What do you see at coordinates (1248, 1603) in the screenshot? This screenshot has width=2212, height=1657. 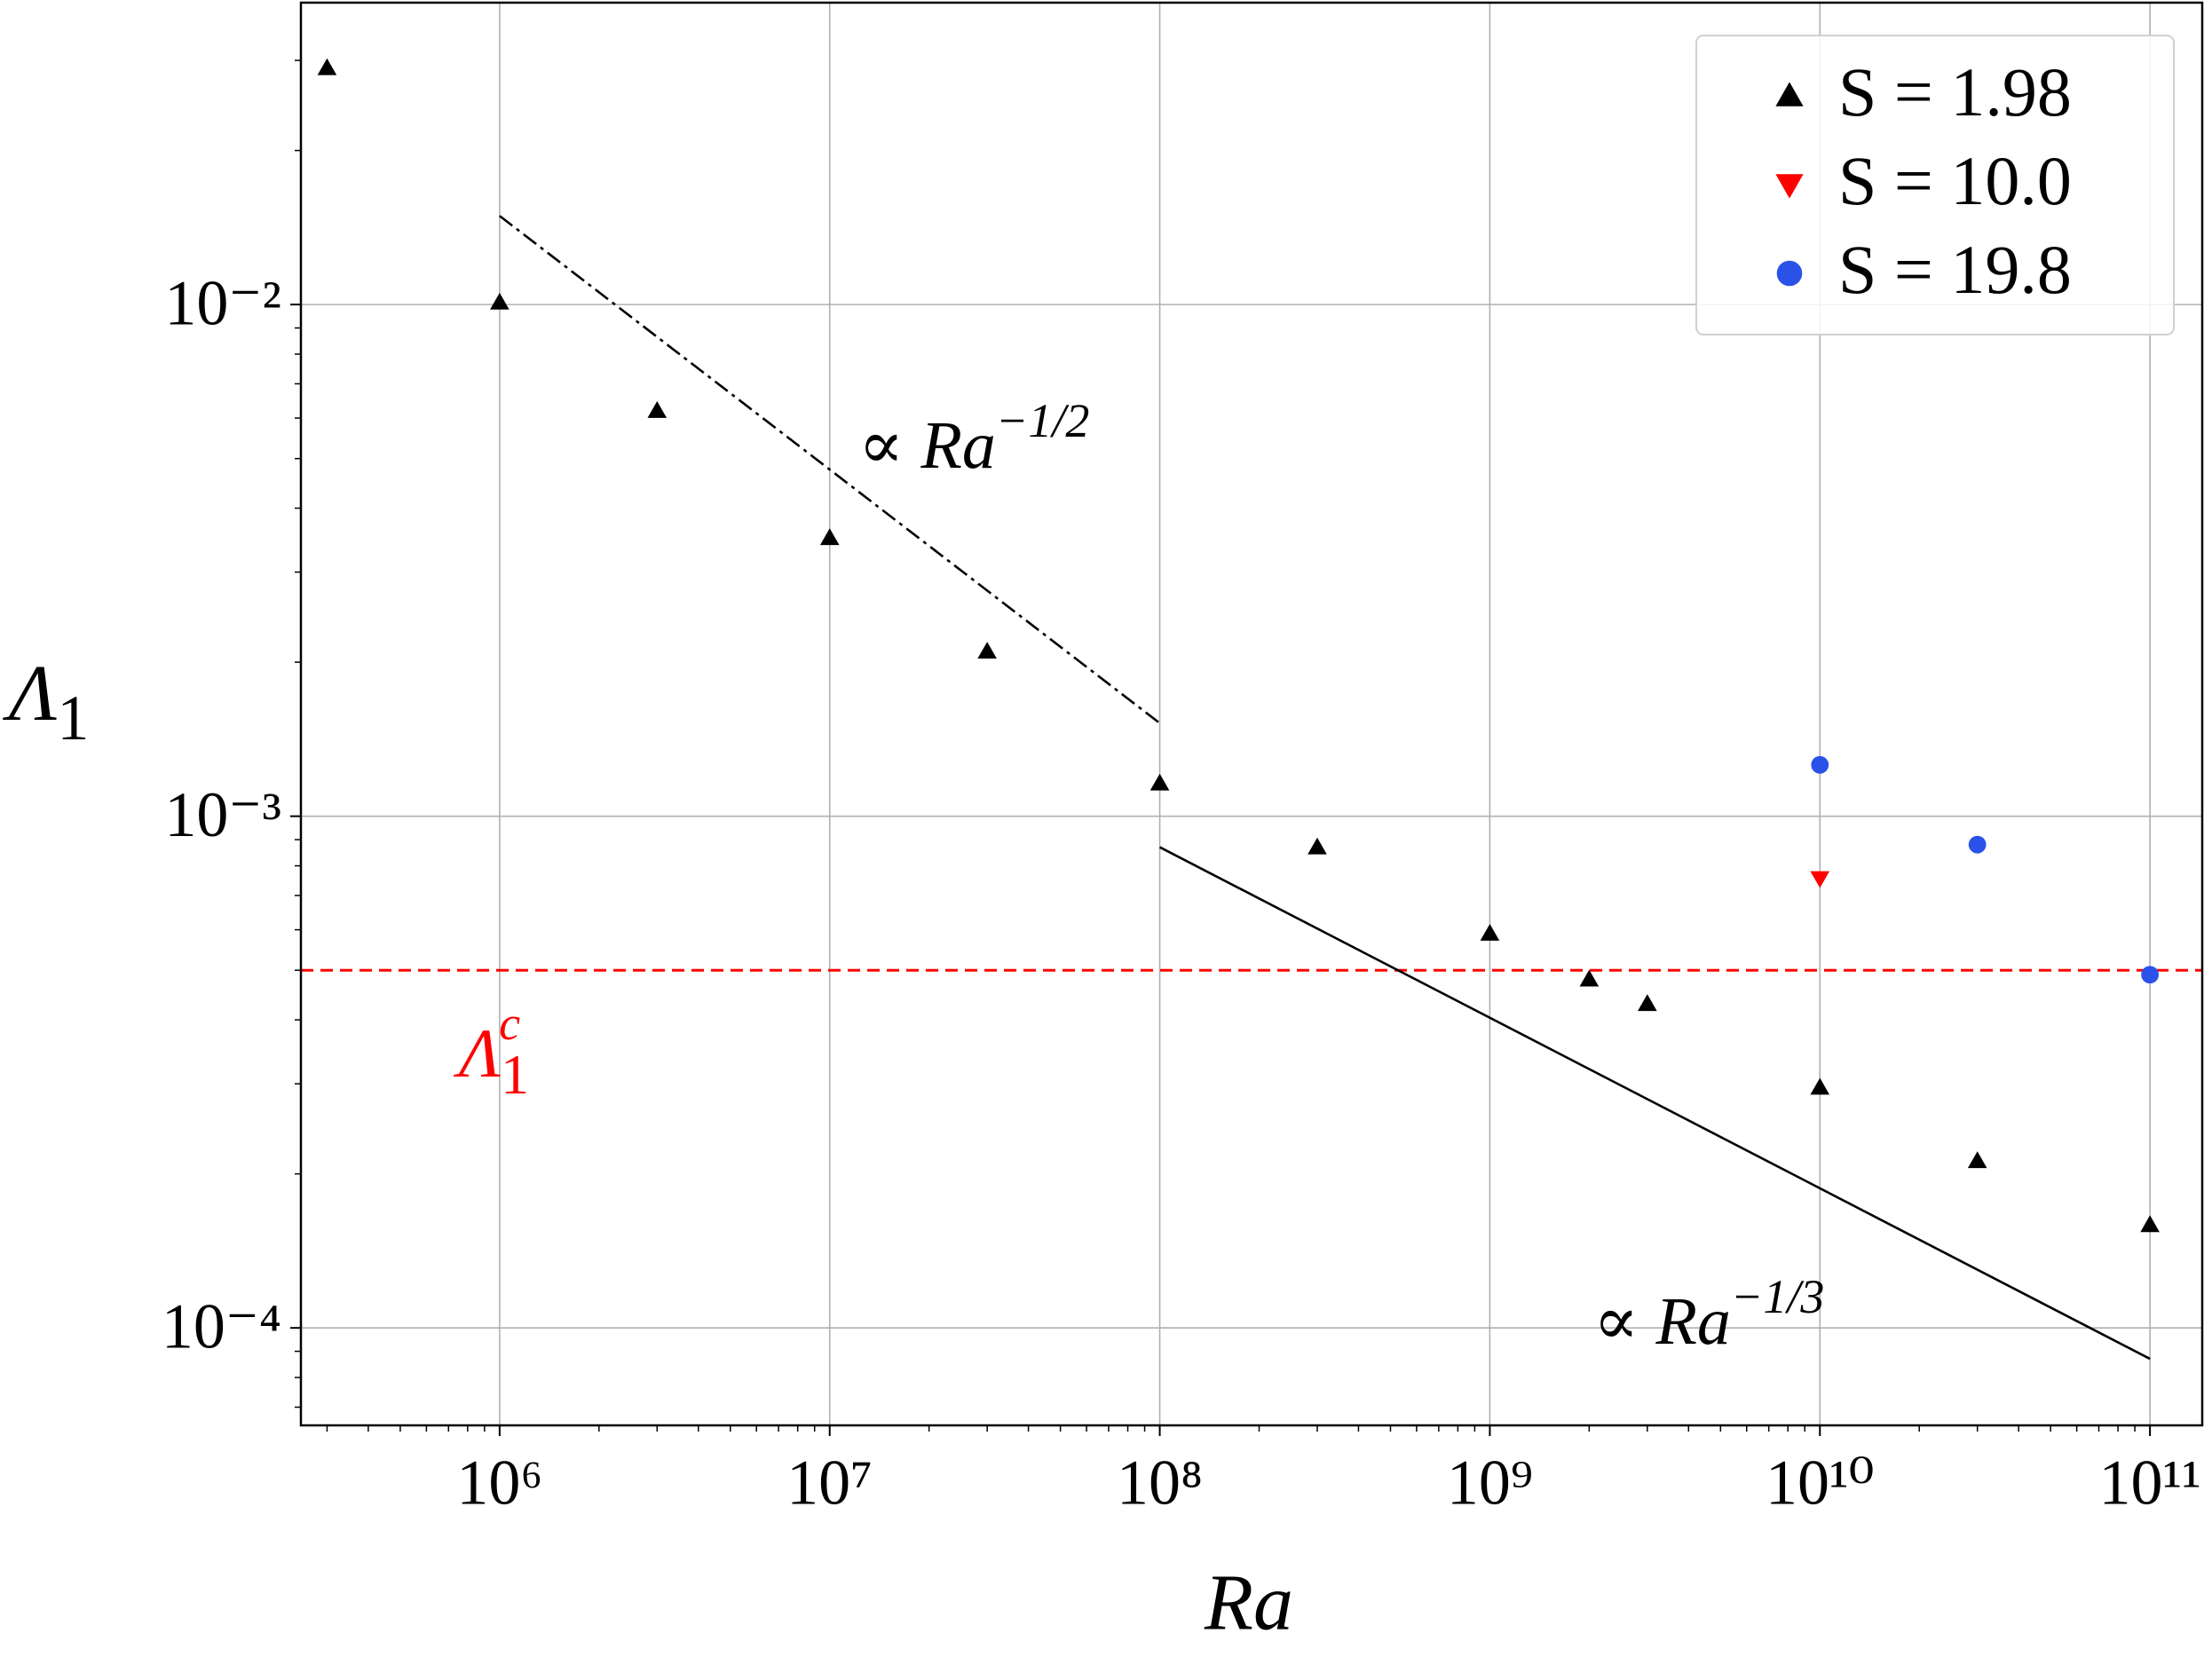 I see `x-axis-label: Ra` at bounding box center [1248, 1603].